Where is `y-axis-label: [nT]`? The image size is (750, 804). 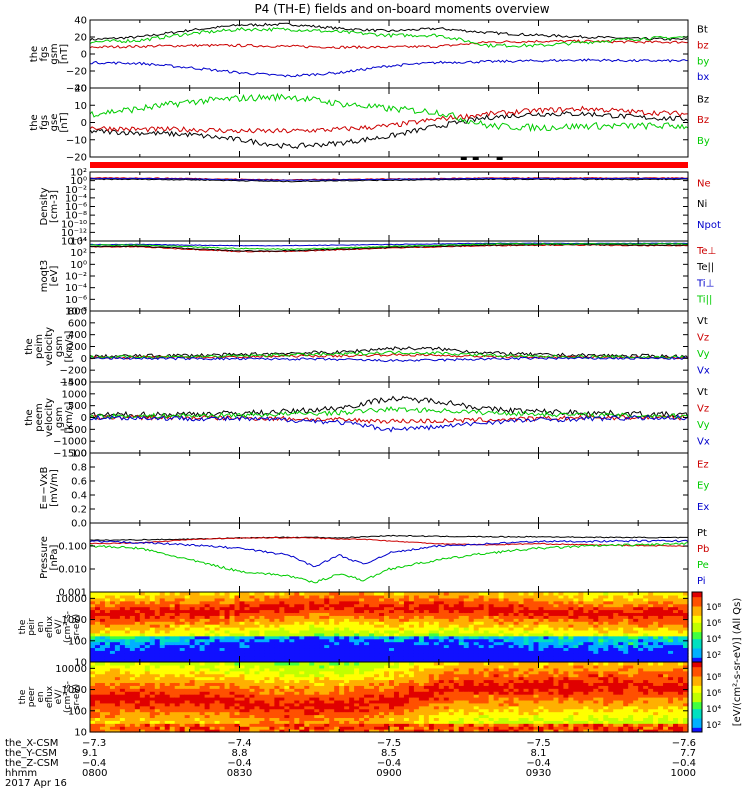 y-axis-label: [nT] is located at coordinates (64, 54).